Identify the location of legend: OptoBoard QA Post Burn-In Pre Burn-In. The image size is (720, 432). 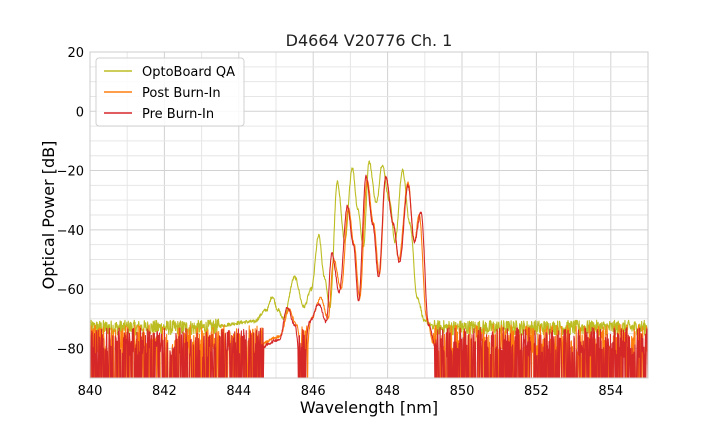
(170, 92).